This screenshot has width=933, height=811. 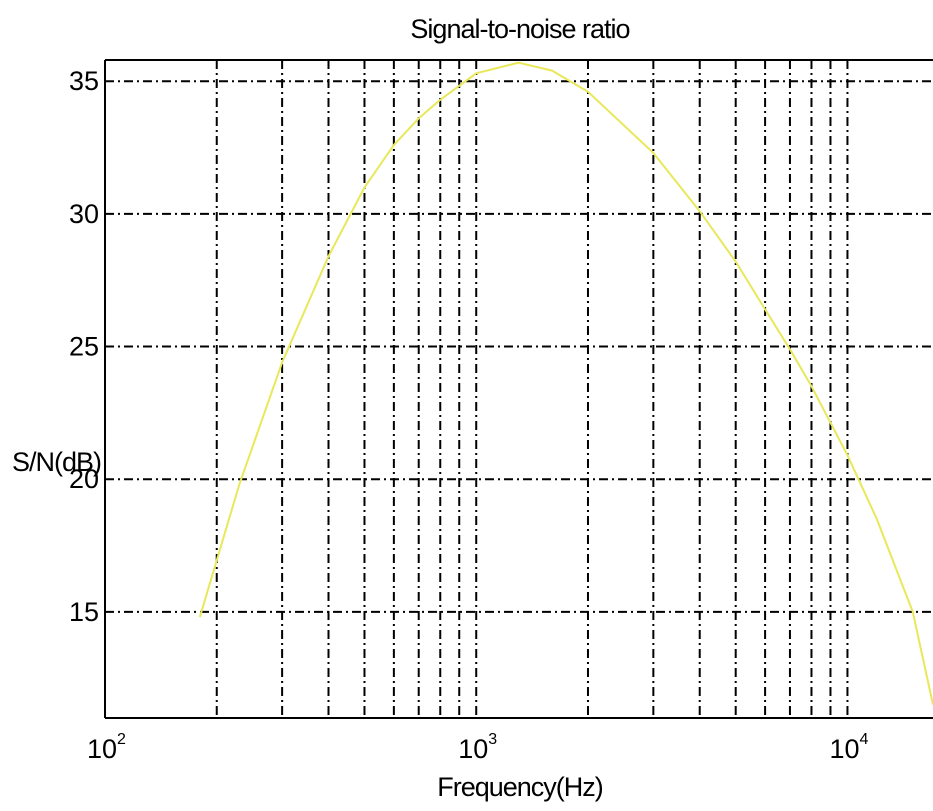 I want to click on y-tick-label: 15, so click(x=84, y=612).